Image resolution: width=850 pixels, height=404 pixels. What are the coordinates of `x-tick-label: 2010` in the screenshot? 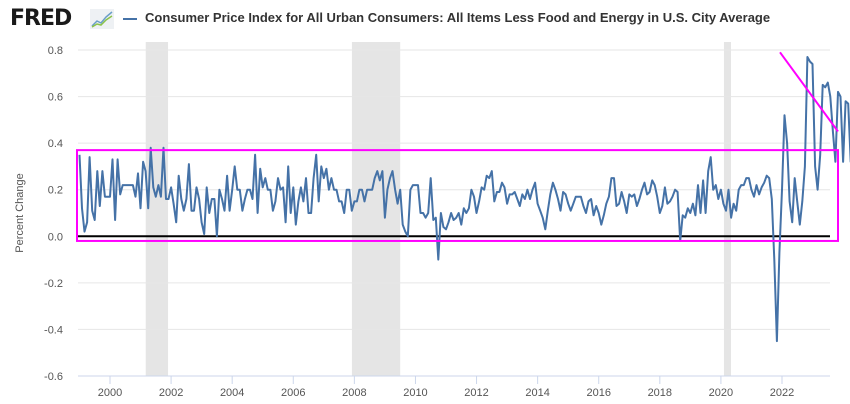 It's located at (415, 393).